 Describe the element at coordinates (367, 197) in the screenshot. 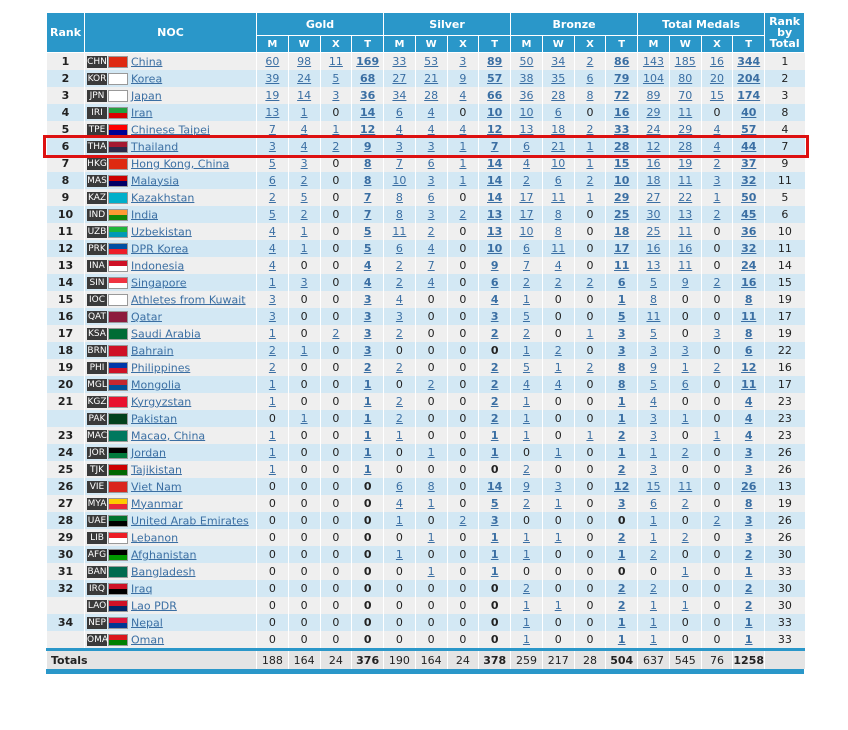

I see `medal-link: 7` at that location.